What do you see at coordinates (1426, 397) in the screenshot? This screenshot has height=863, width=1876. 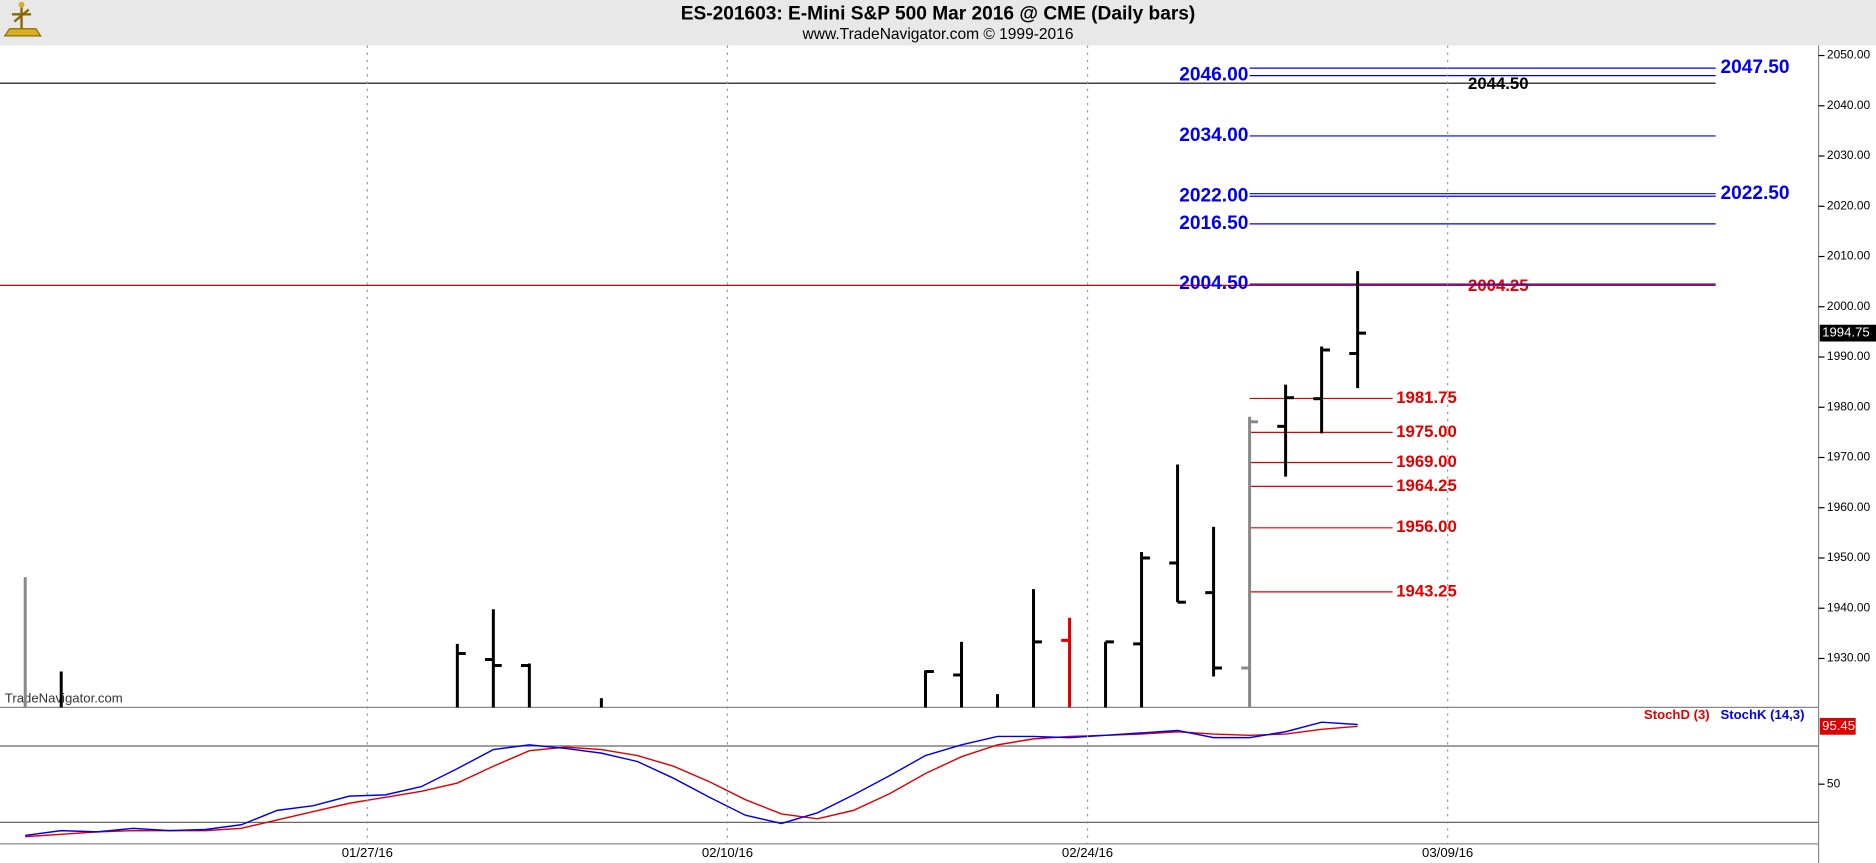 I see `retrace-label: 1981.75` at bounding box center [1426, 397].